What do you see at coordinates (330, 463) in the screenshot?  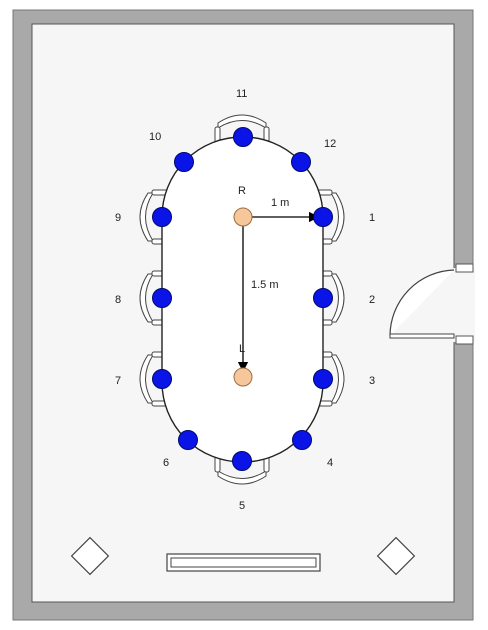 I see `seat-label-4: 4` at bounding box center [330, 463].